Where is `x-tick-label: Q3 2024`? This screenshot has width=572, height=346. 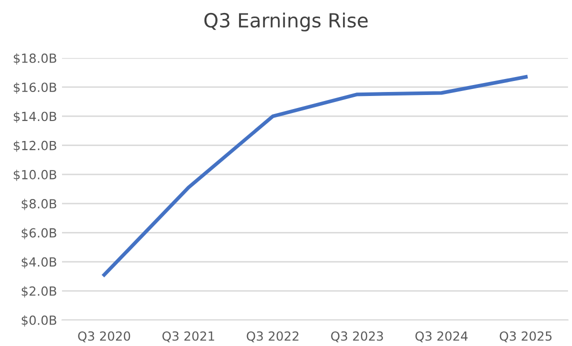 x-tick-label: Q3 2024 is located at coordinates (441, 336).